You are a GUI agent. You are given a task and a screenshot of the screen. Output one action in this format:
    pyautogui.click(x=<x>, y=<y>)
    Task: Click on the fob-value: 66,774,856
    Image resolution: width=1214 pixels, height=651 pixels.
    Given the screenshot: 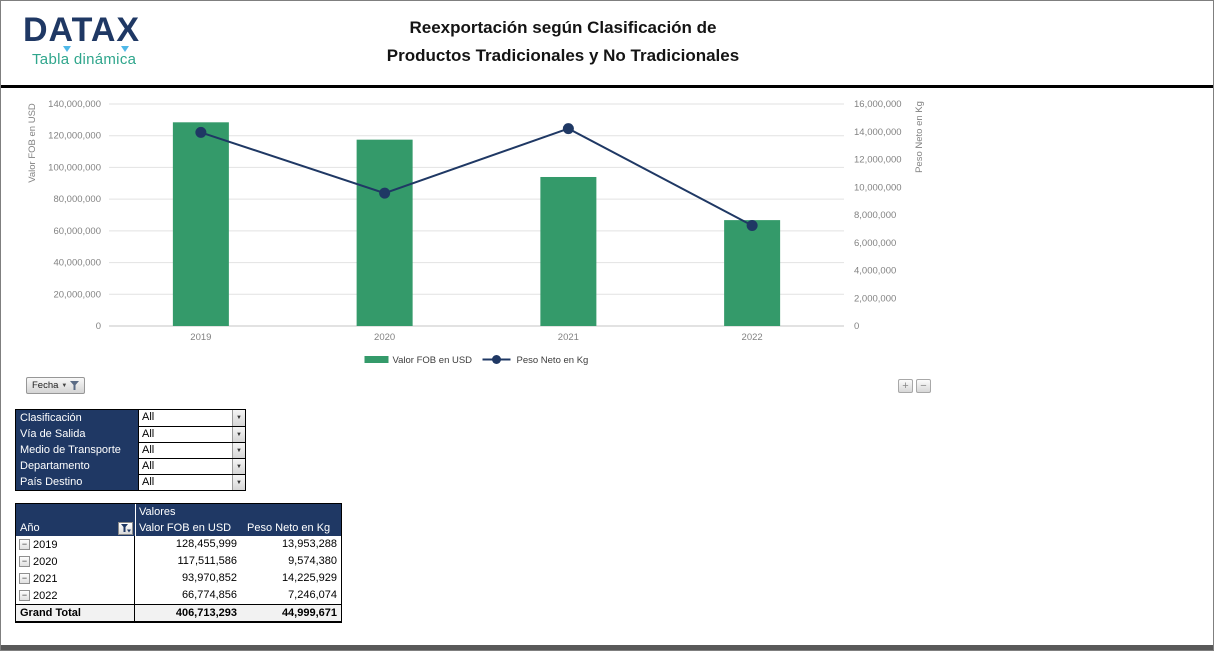 What is the action you would take?
    pyautogui.click(x=209, y=595)
    